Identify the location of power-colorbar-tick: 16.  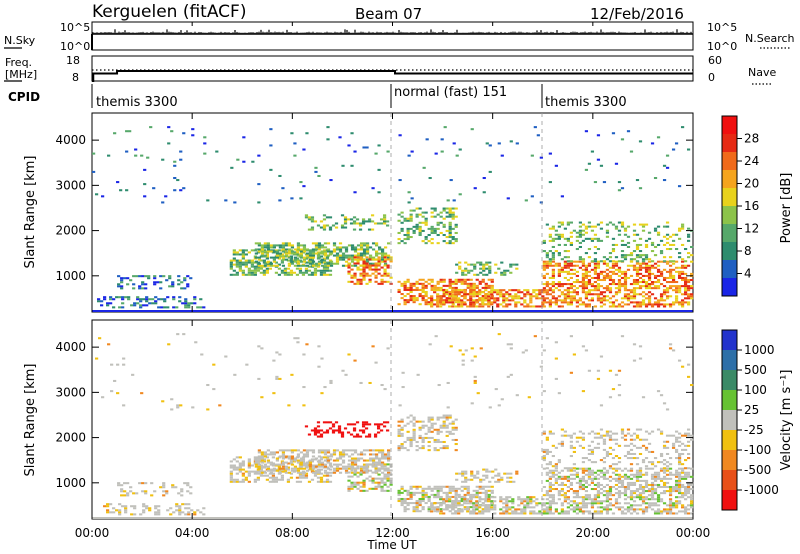
(751, 206).